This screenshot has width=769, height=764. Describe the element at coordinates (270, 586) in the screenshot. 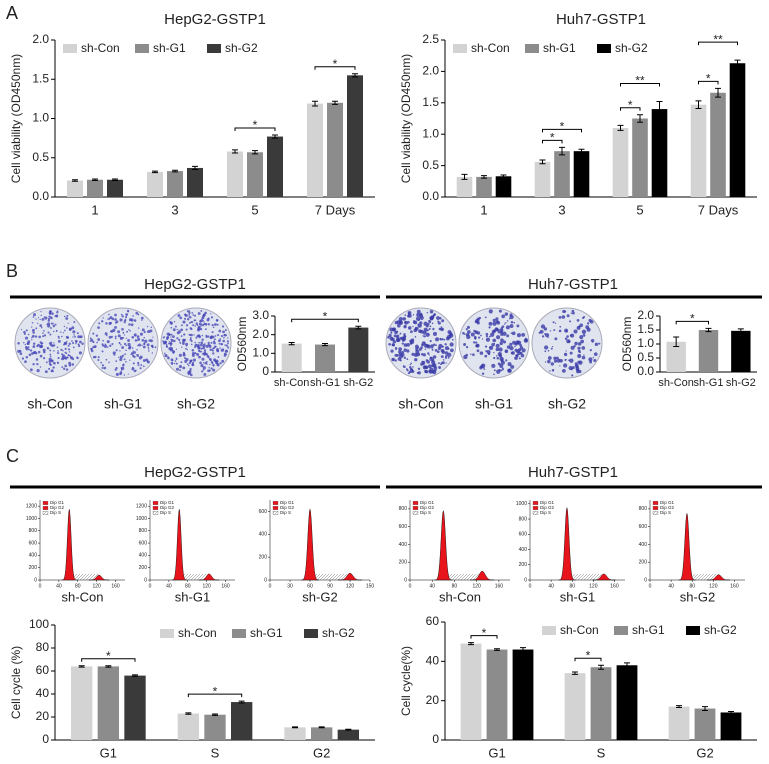

I see `x-tick-label: 0` at that location.